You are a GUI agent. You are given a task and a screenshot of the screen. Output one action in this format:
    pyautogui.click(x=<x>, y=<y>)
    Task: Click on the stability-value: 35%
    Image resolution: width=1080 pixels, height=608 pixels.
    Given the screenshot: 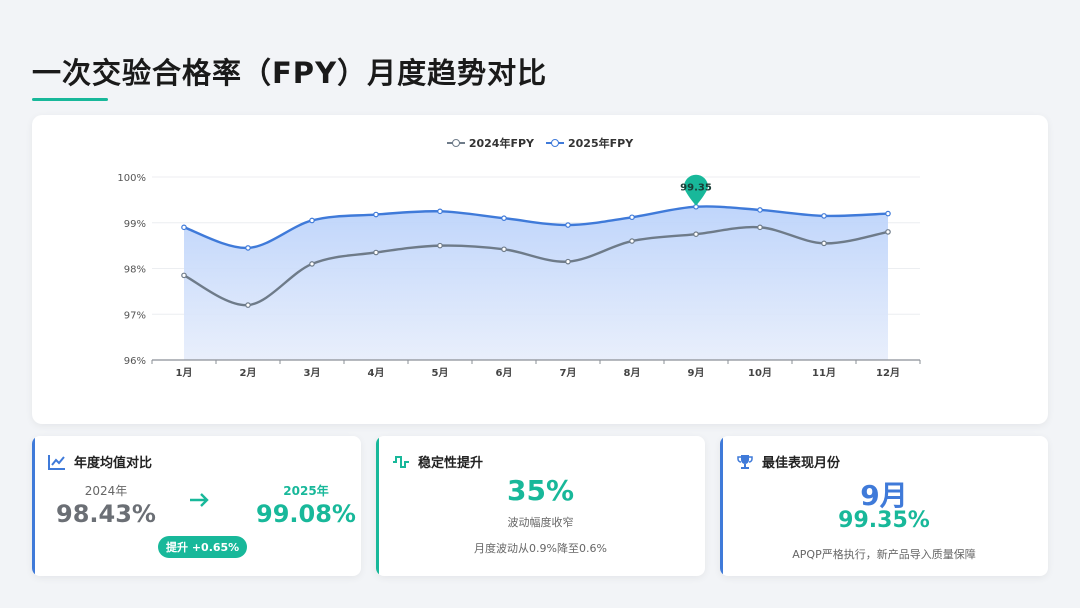 What is the action you would take?
    pyautogui.click(x=540, y=490)
    